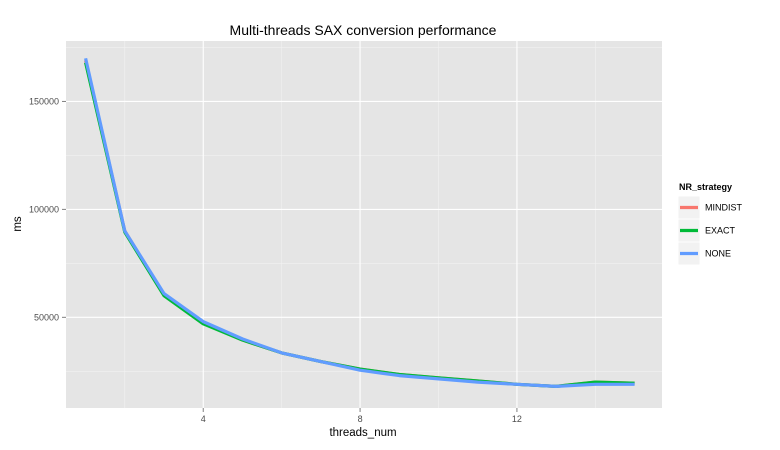  What do you see at coordinates (362, 433) in the screenshot?
I see `x-axis-title: threads_num` at bounding box center [362, 433].